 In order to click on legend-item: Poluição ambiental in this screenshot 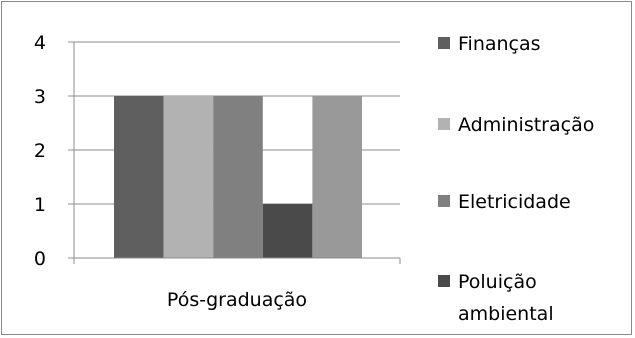, I will do `click(496, 298)`.